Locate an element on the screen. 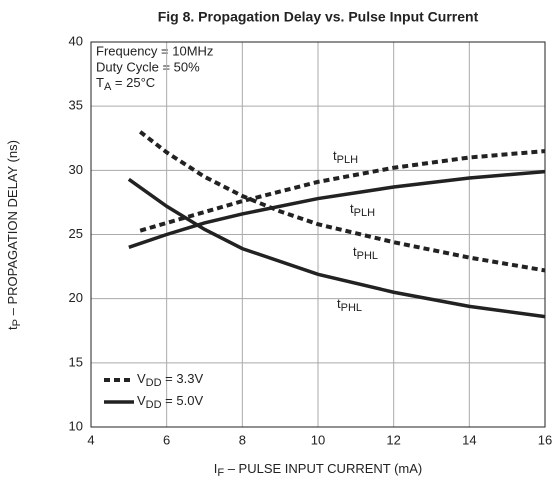 This screenshot has width=555, height=487. x-tick-label: 4 is located at coordinates (90, 439).